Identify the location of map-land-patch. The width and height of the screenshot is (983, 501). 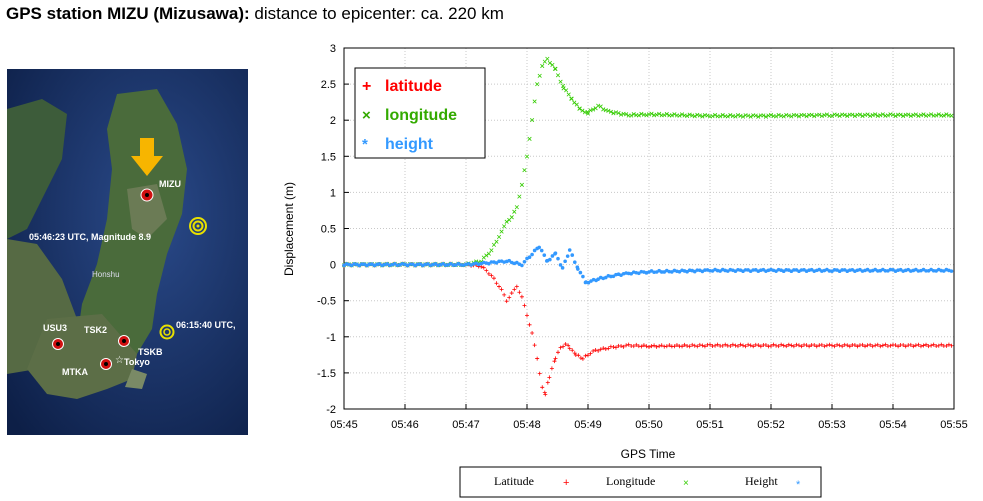
(147, 211).